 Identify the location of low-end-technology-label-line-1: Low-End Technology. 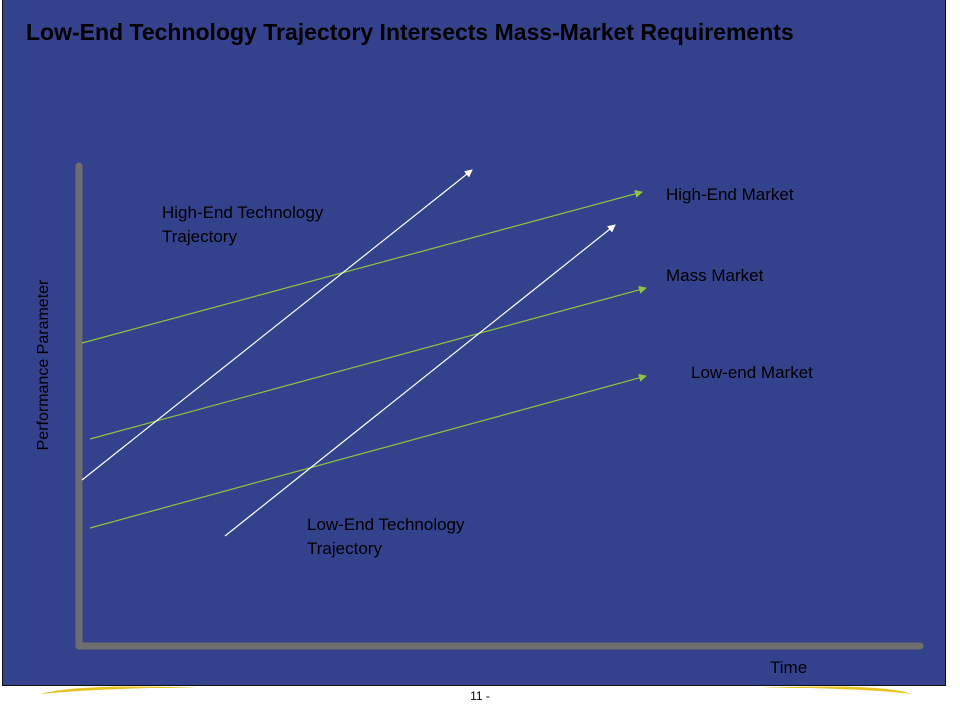
(386, 524).